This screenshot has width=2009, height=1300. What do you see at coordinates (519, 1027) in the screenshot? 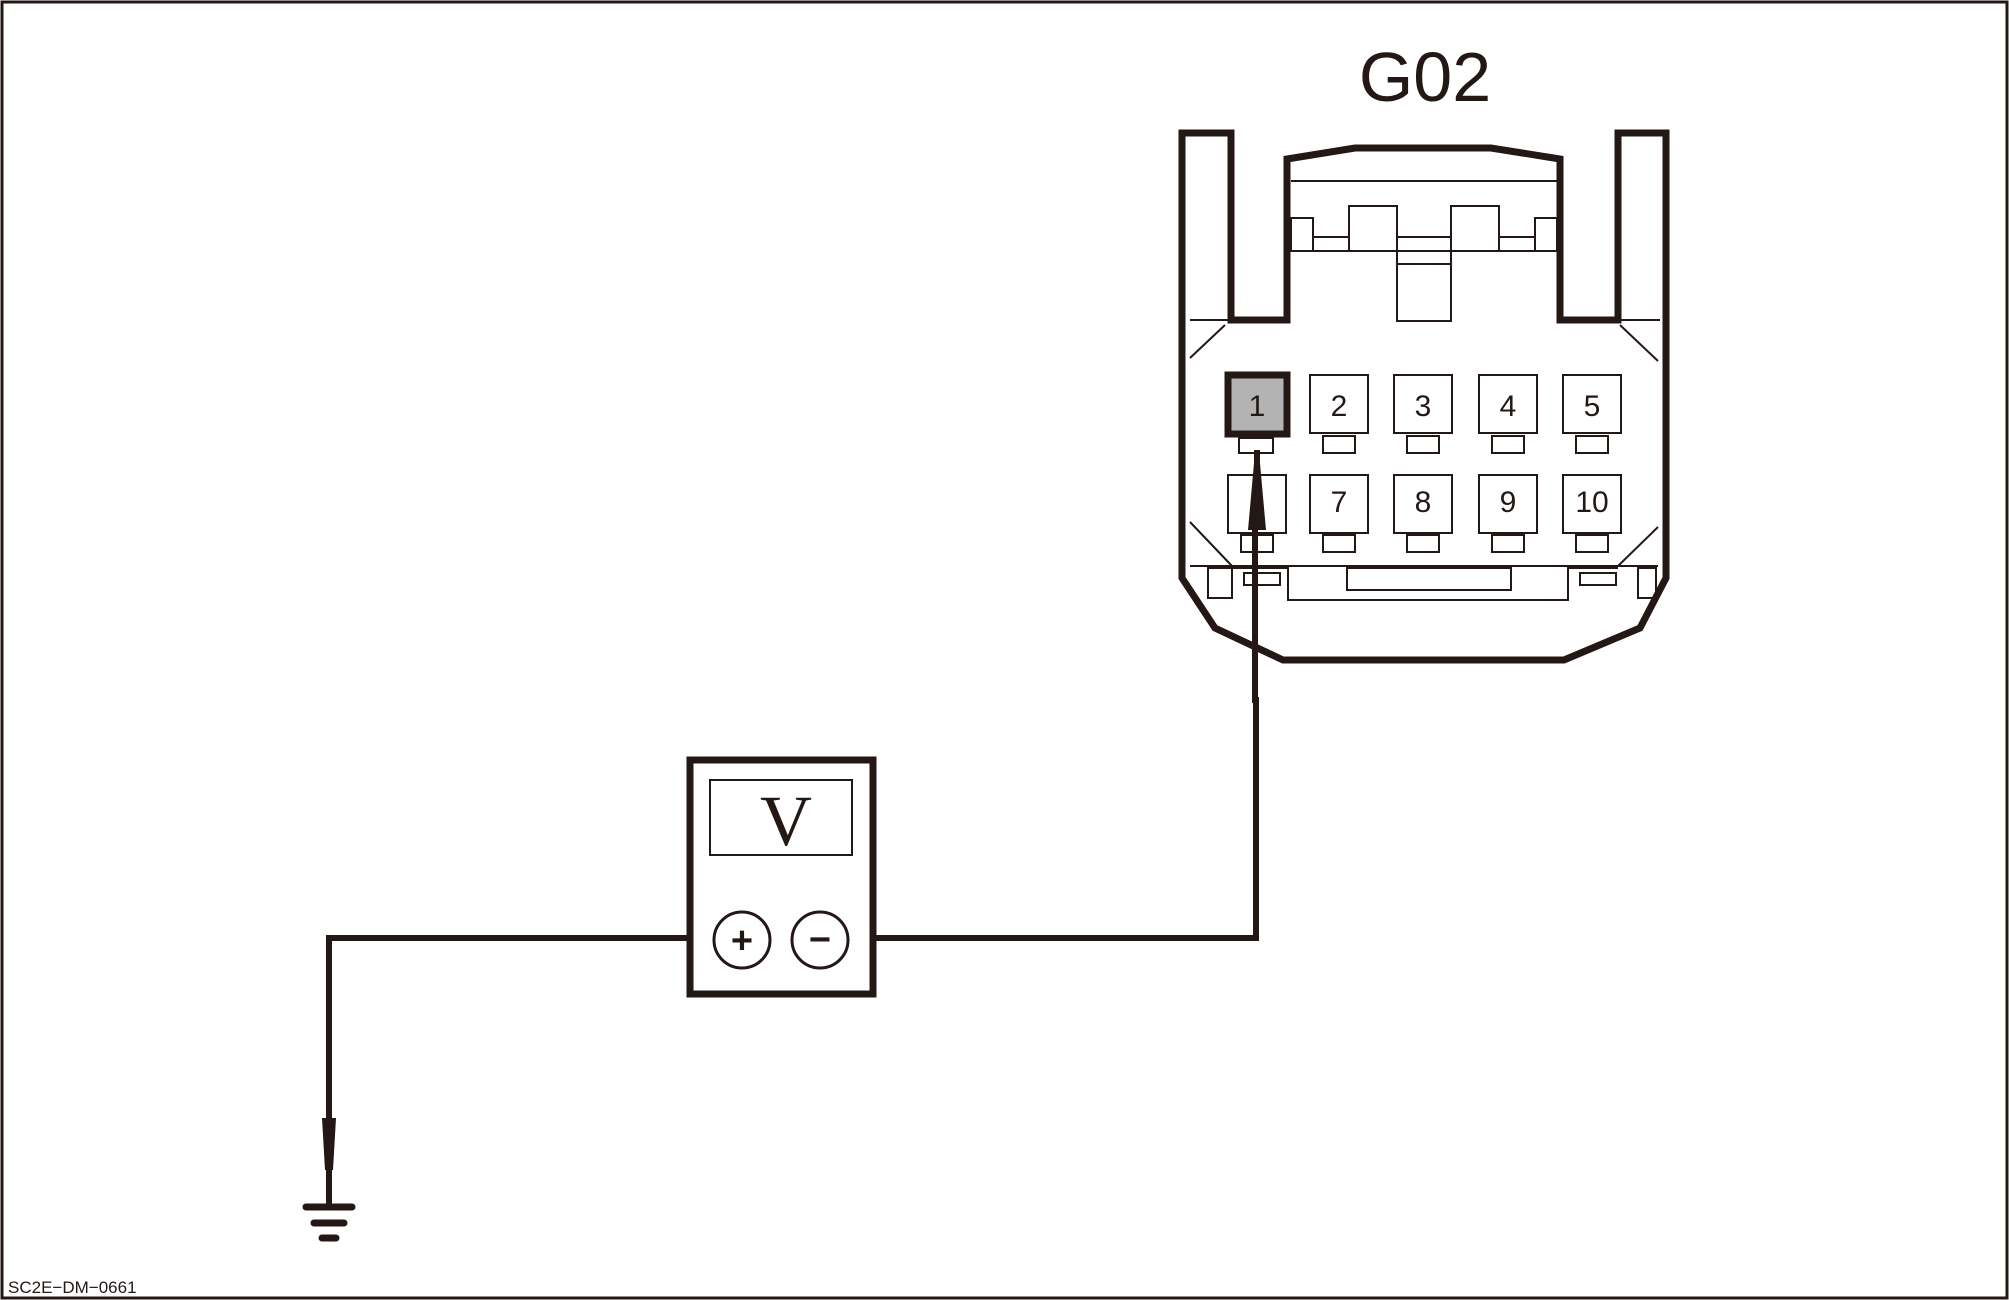
I see `wire-positive` at bounding box center [519, 1027].